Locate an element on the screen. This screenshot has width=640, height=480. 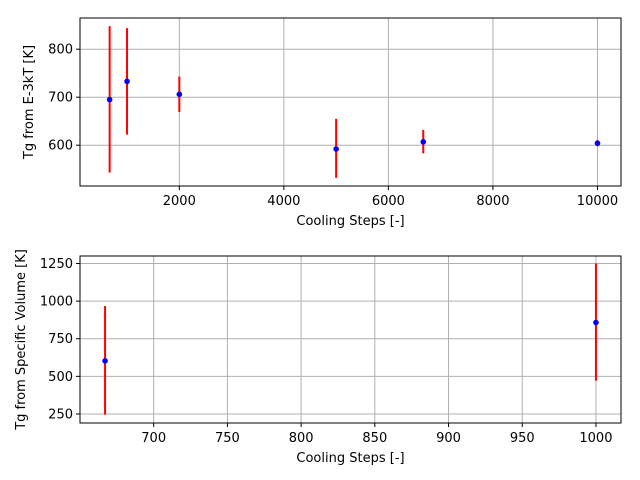
x-tick-label: 10000 is located at coordinates (597, 201).